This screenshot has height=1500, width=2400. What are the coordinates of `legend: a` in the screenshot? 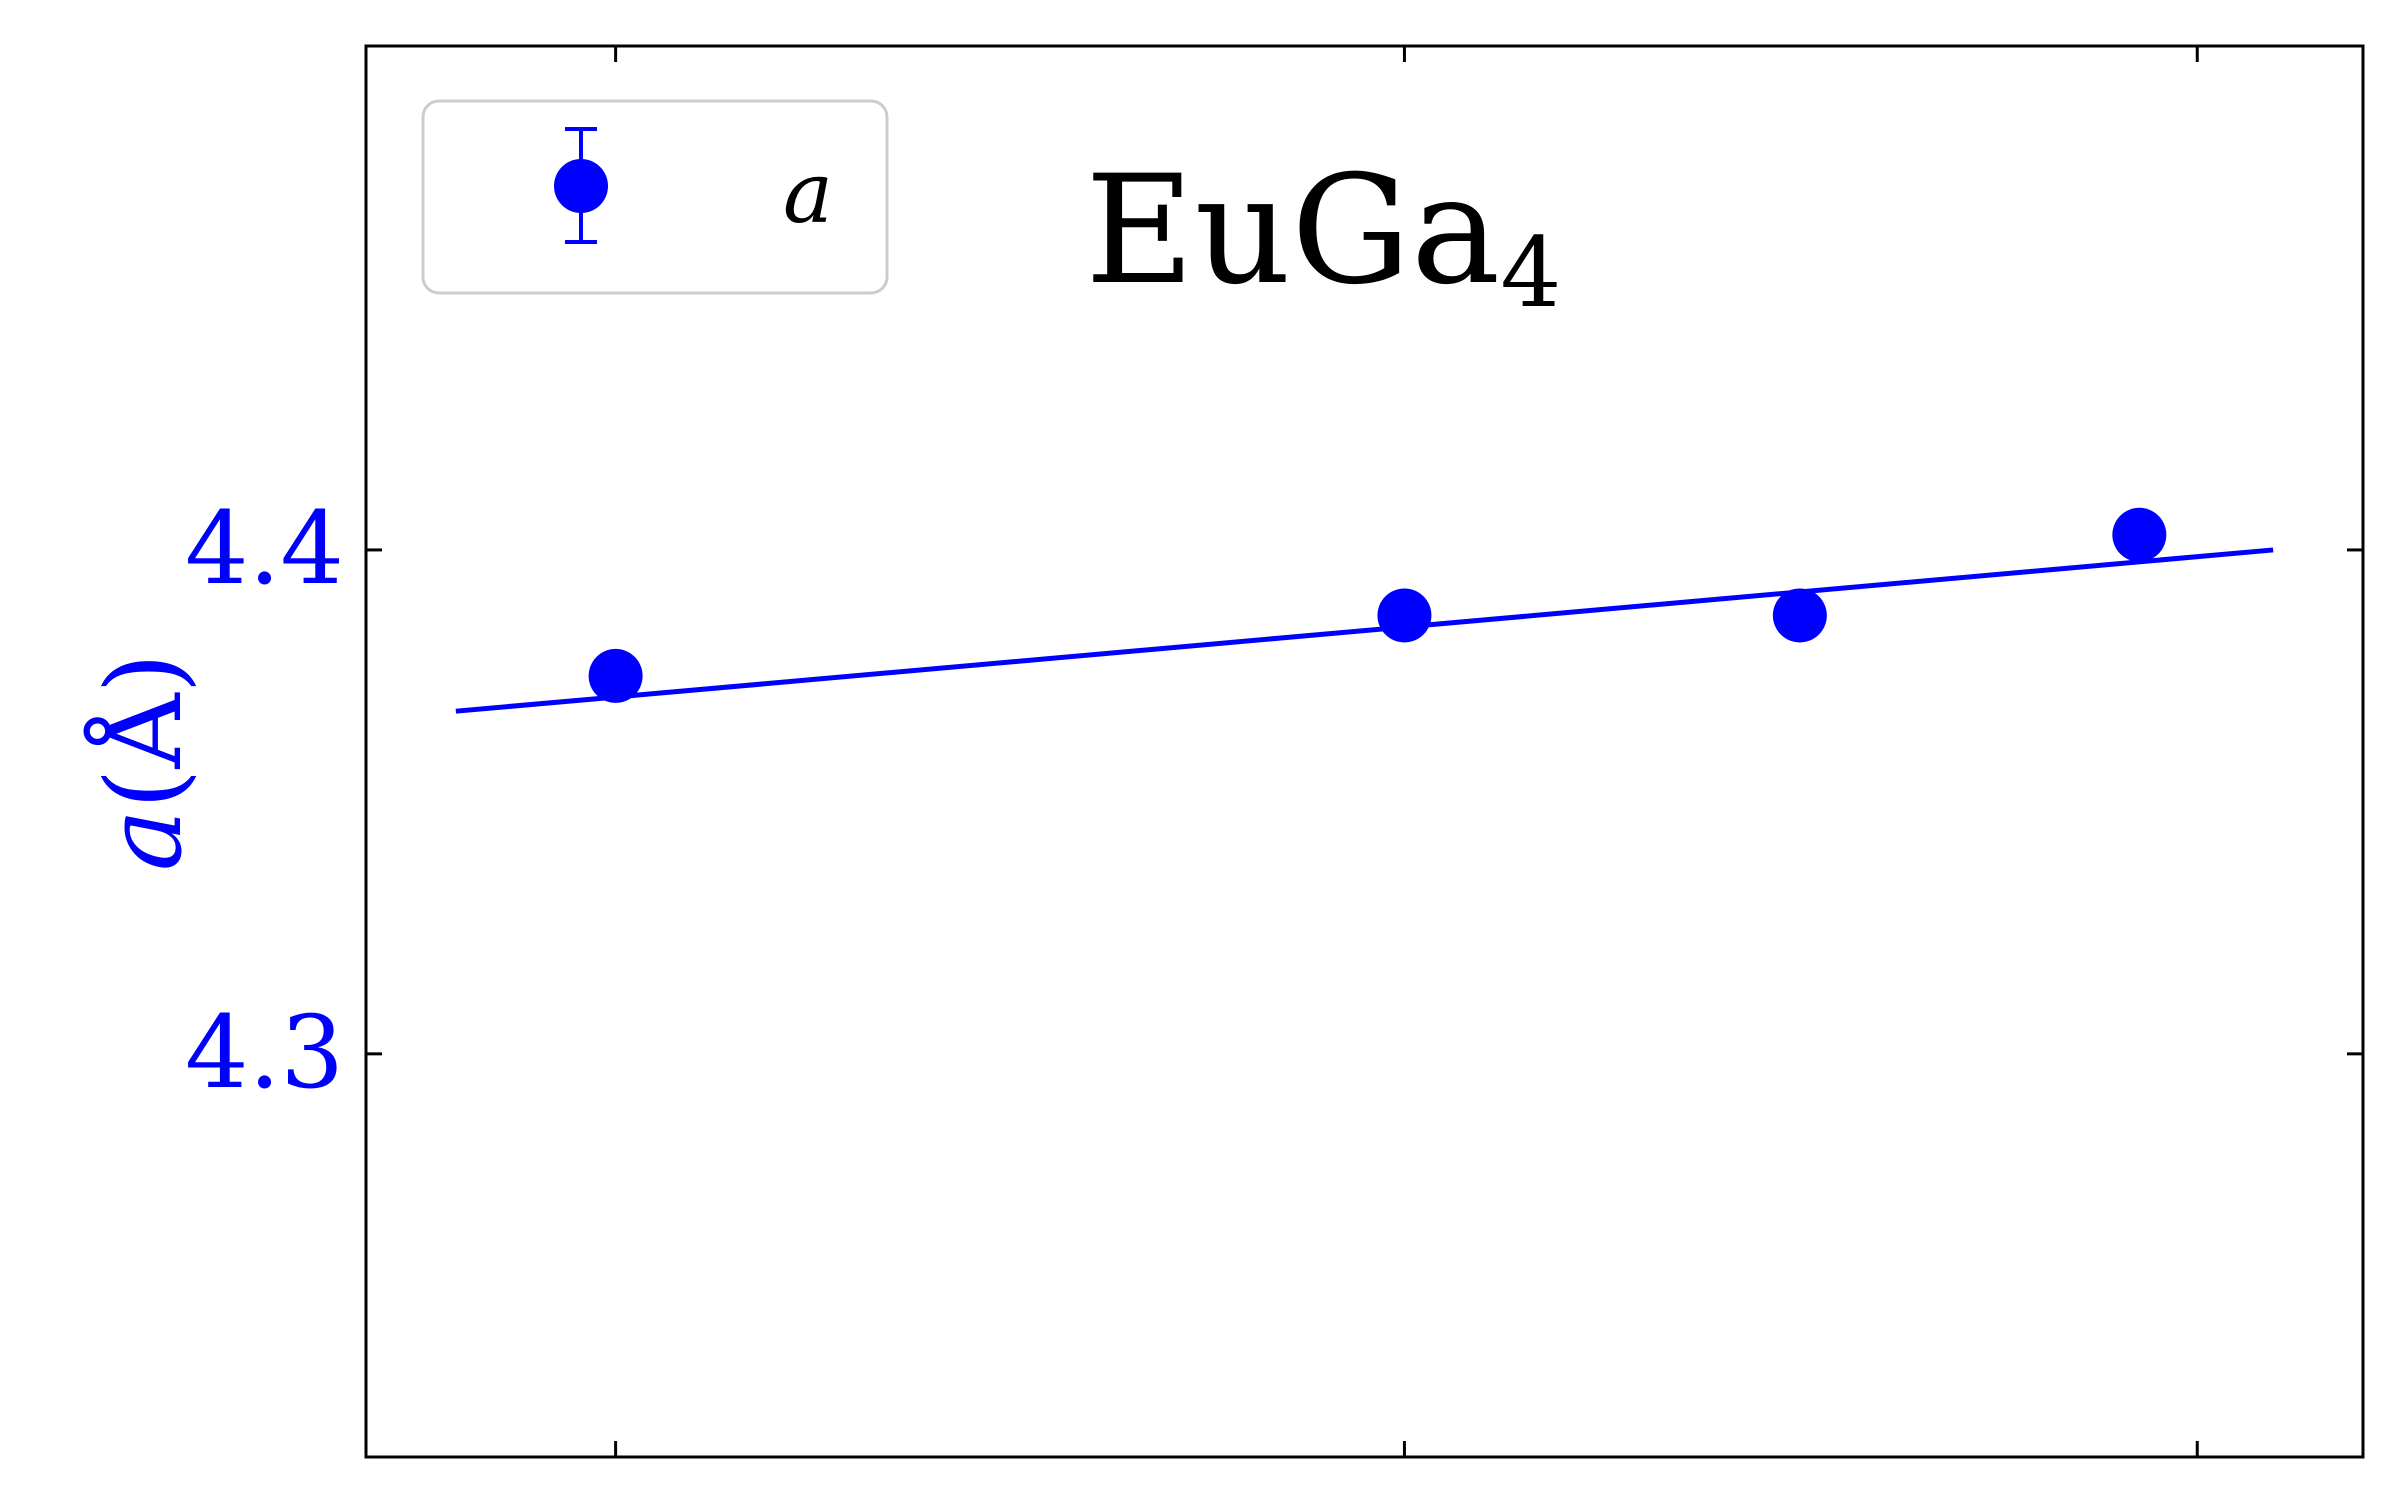 It's located at (655, 197).